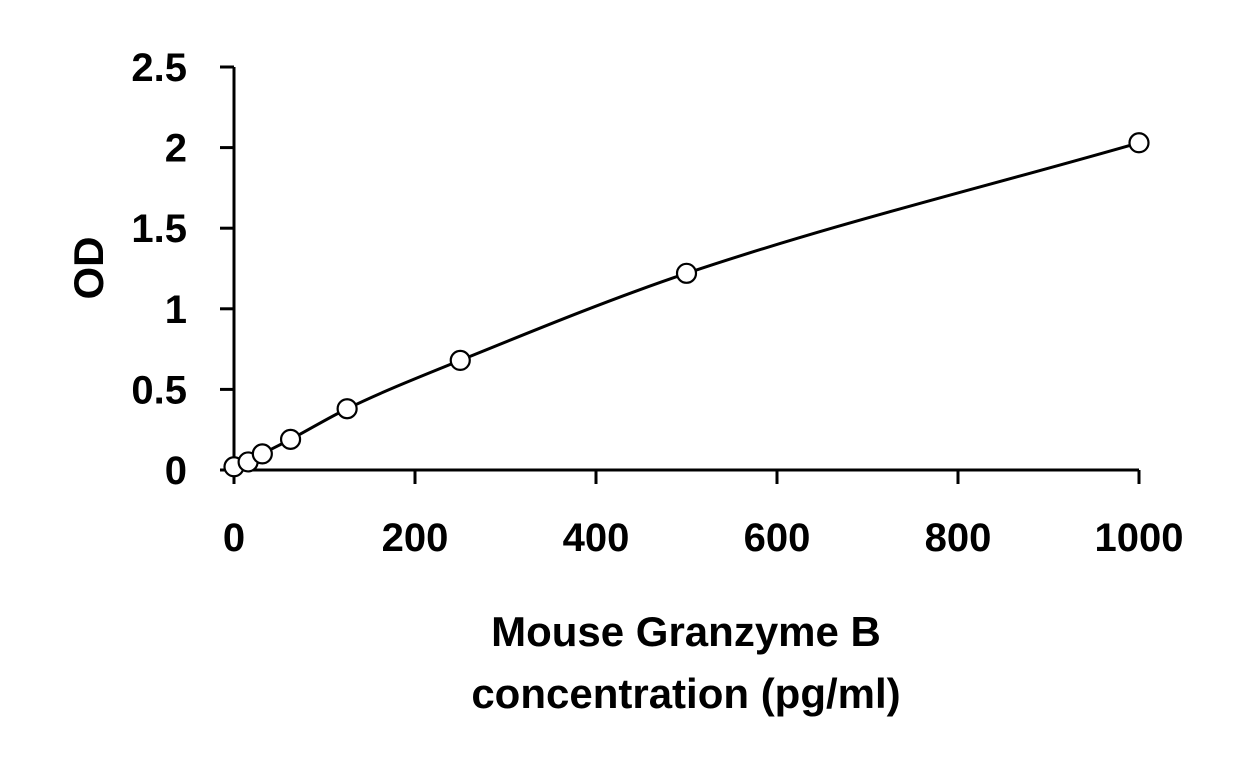 The height and width of the screenshot is (759, 1245). I want to click on x-tick-label: 400, so click(596, 538).